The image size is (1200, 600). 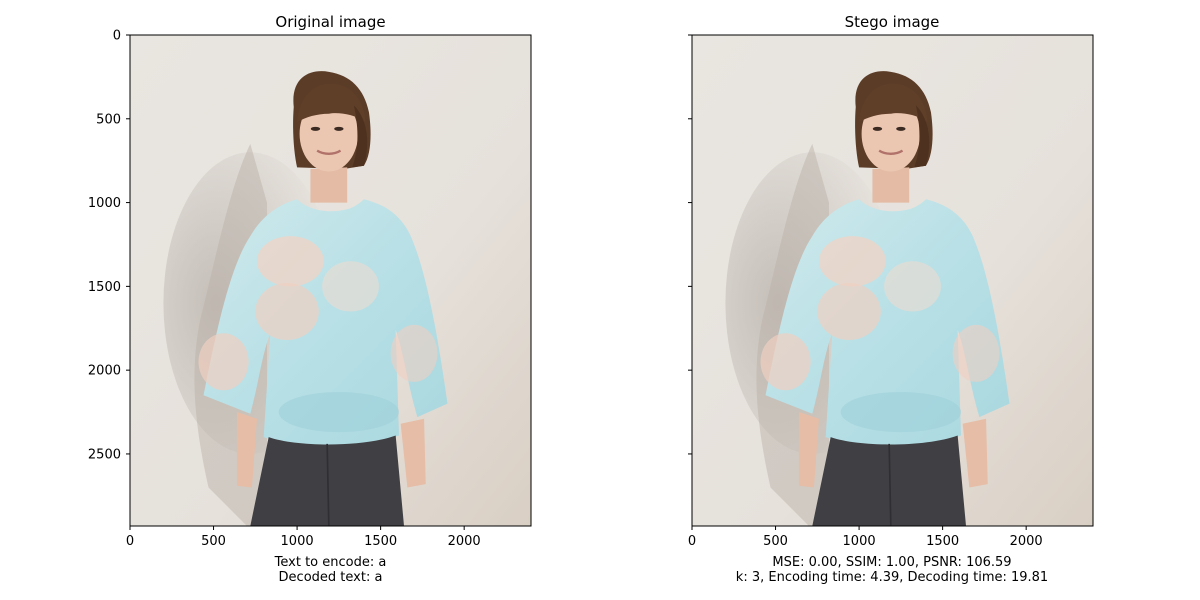 I want to click on left-axes-title: Original image, so click(x=330, y=22).